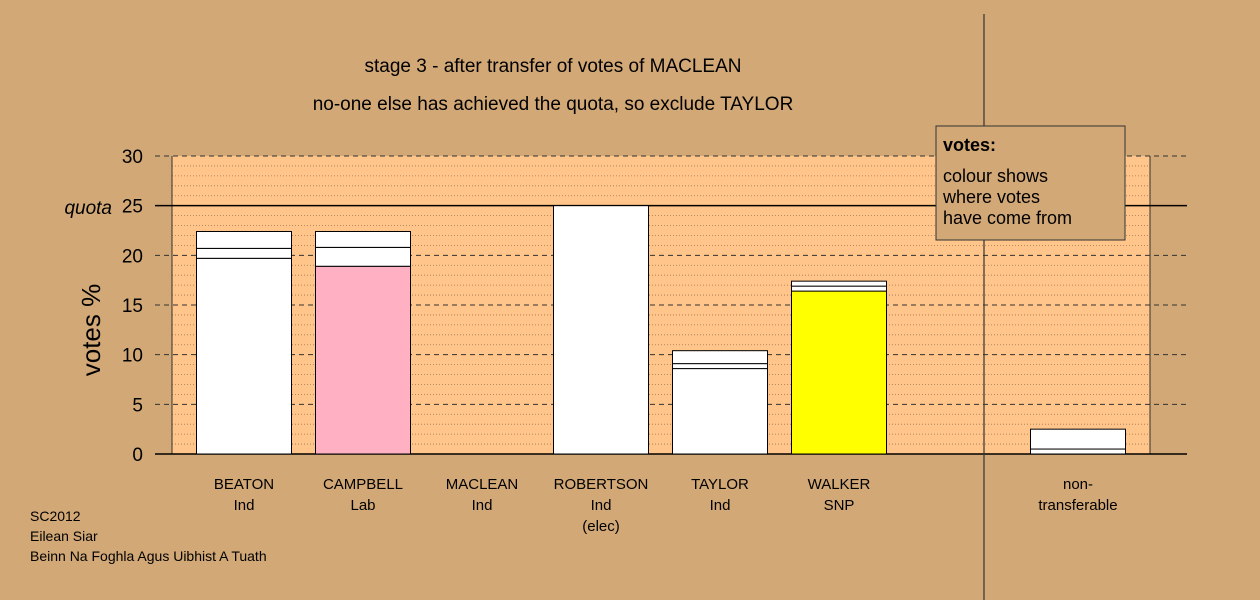 The width and height of the screenshot is (1260, 600). Describe the element at coordinates (64, 536) in the screenshot. I see `footer-line-2: Eilean Siar` at that location.